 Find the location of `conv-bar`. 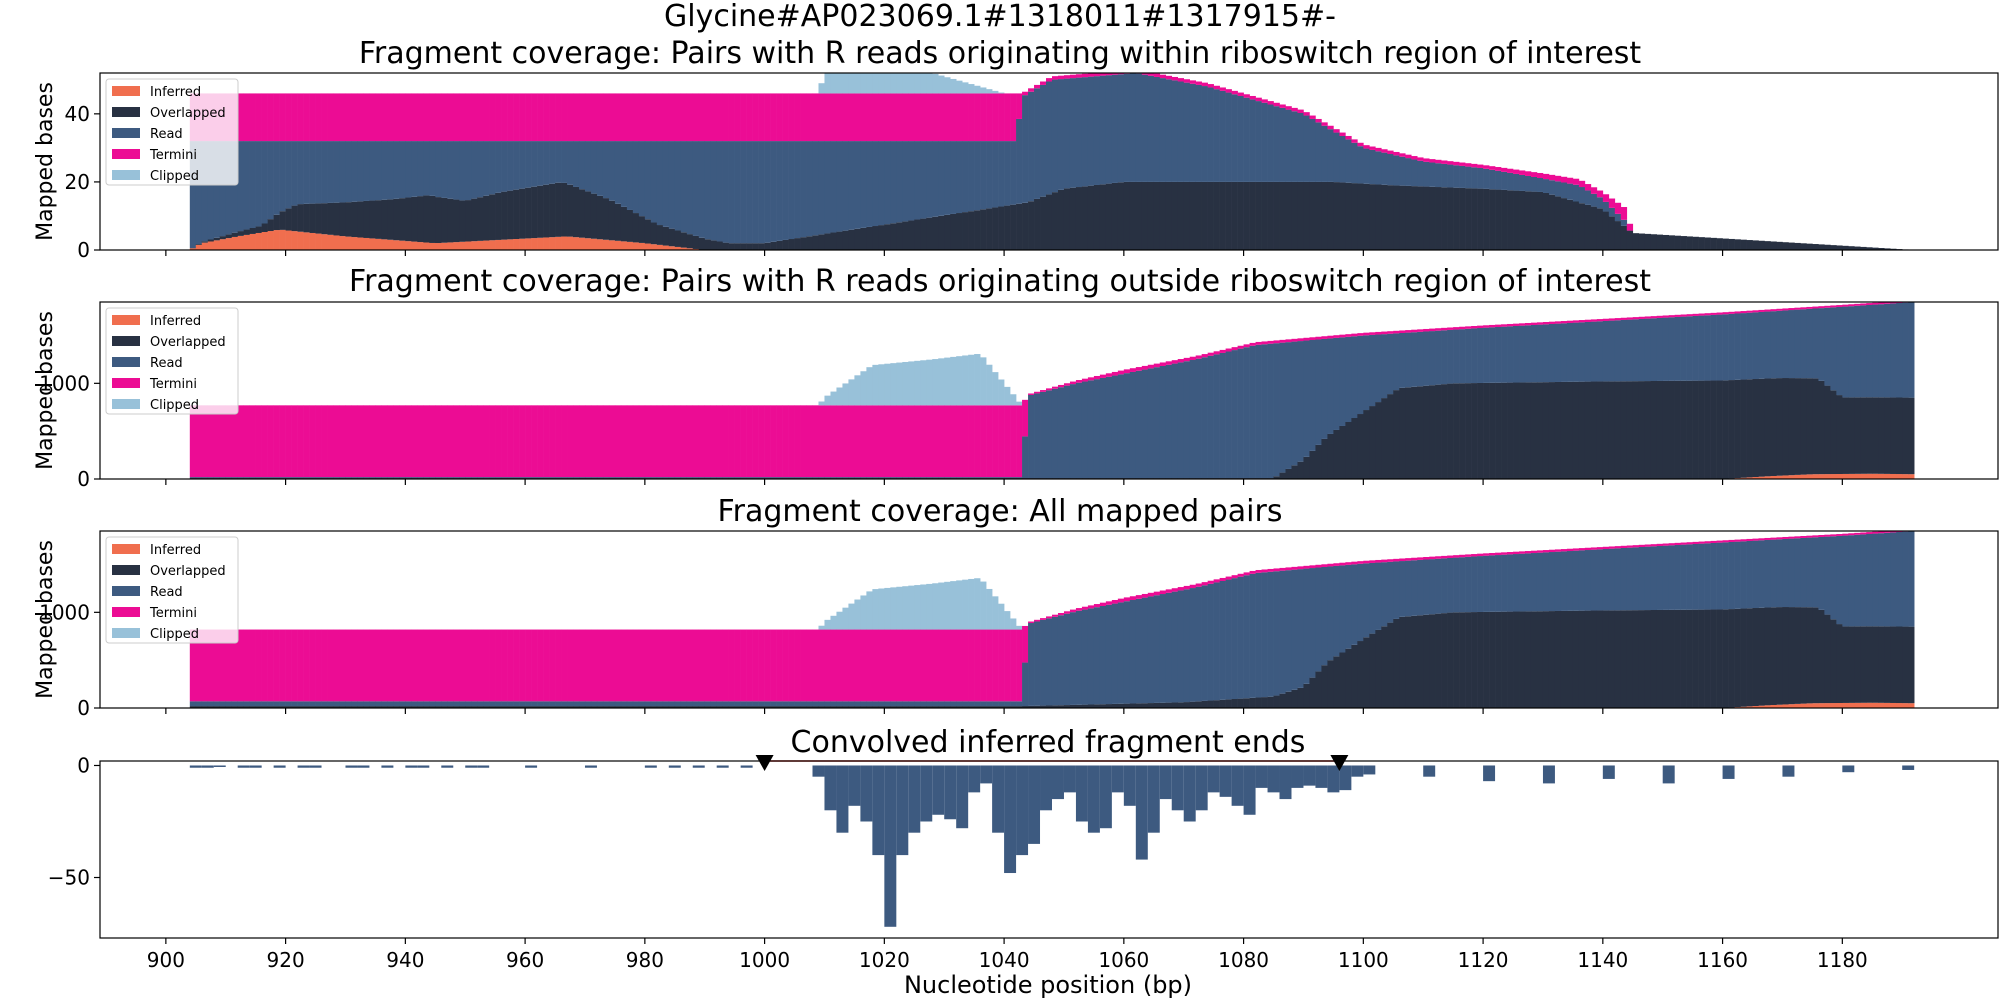

conv-bar is located at coordinates (1129, 785).